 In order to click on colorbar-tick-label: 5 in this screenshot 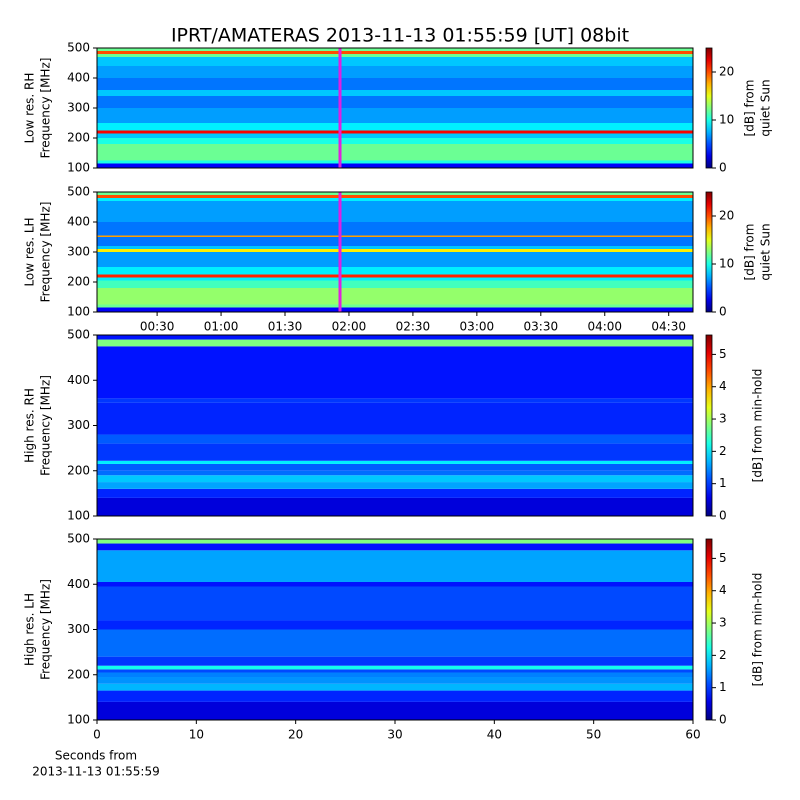, I will do `click(723, 354)`.